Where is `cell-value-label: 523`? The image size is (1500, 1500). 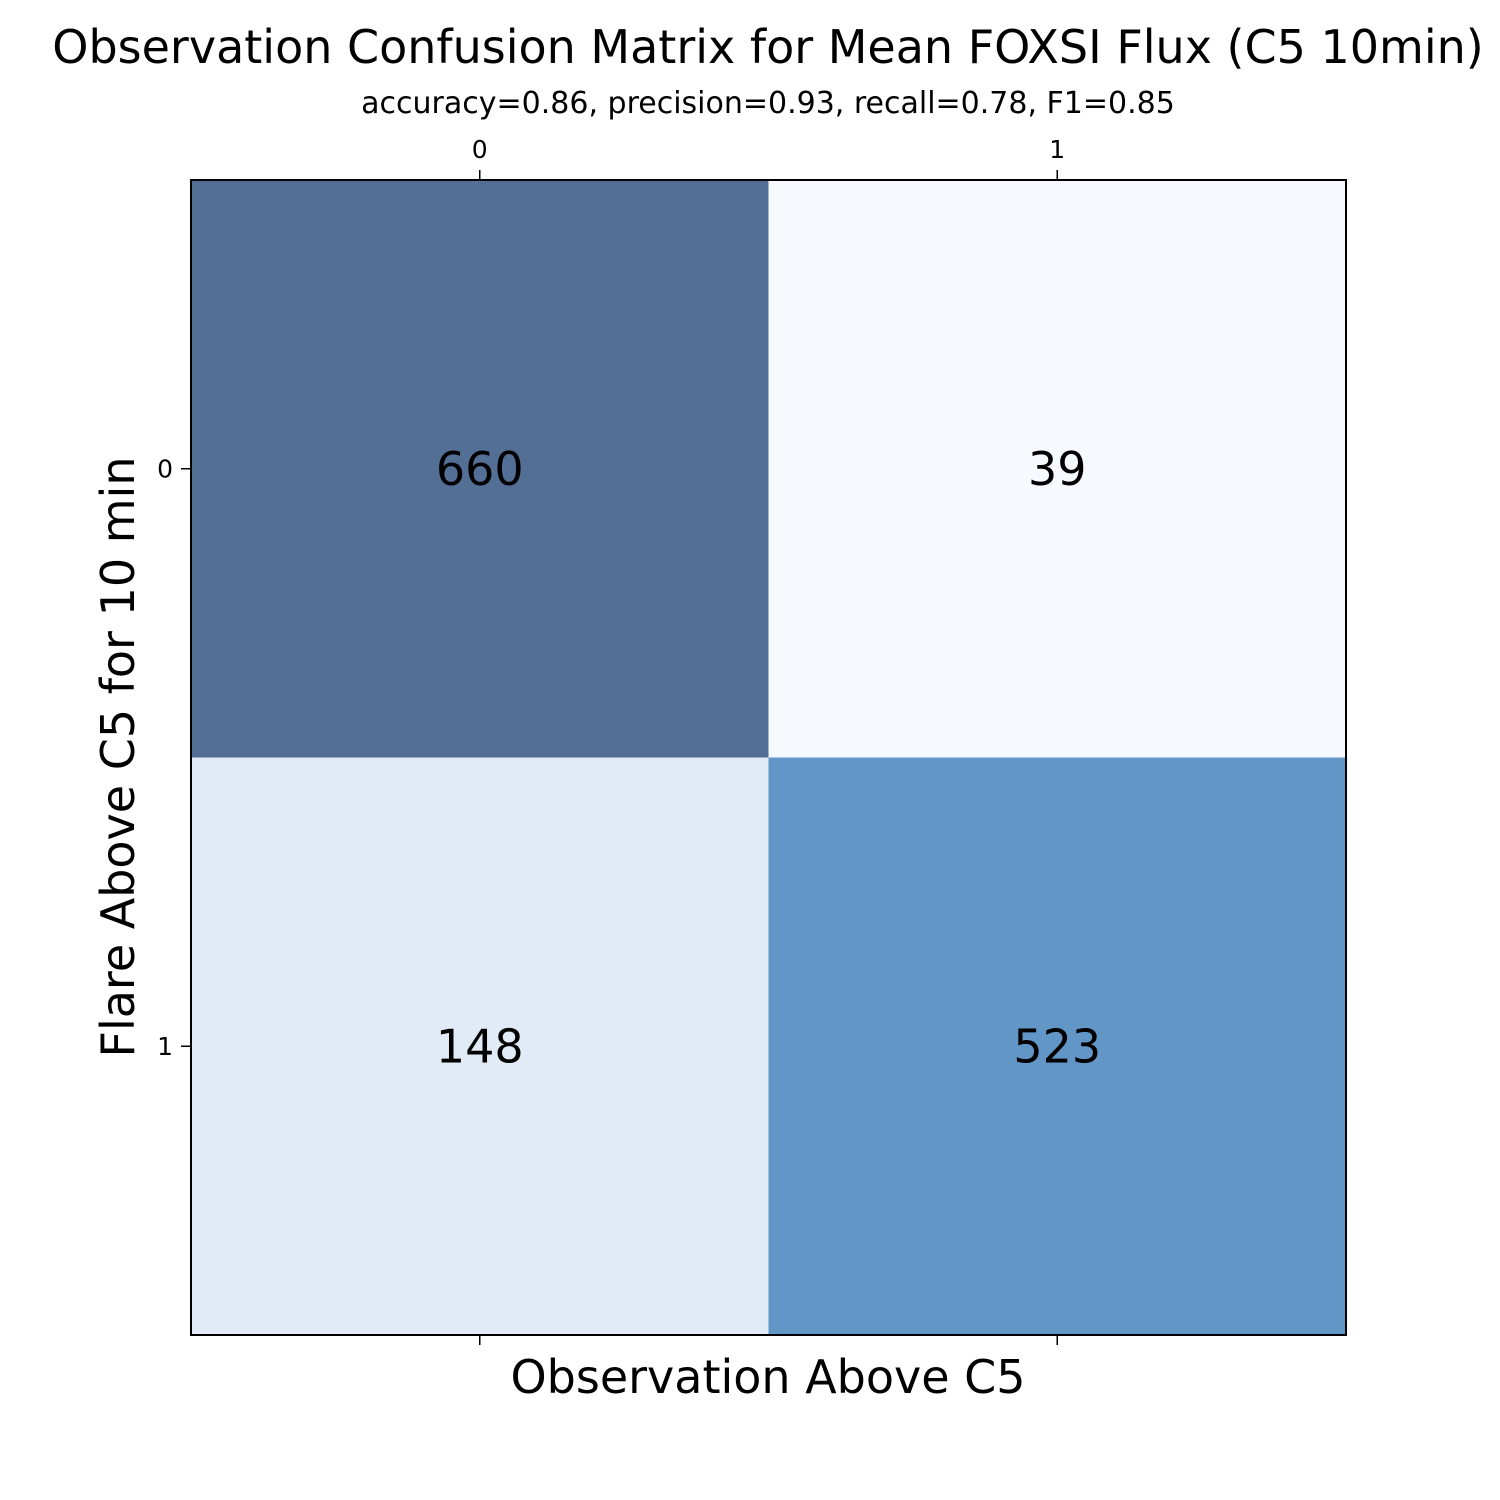 cell-value-label: 523 is located at coordinates (1057, 1046).